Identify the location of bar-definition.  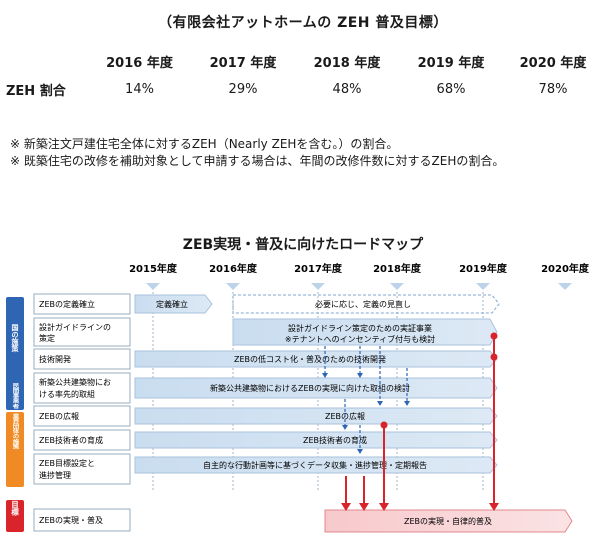
(173, 304).